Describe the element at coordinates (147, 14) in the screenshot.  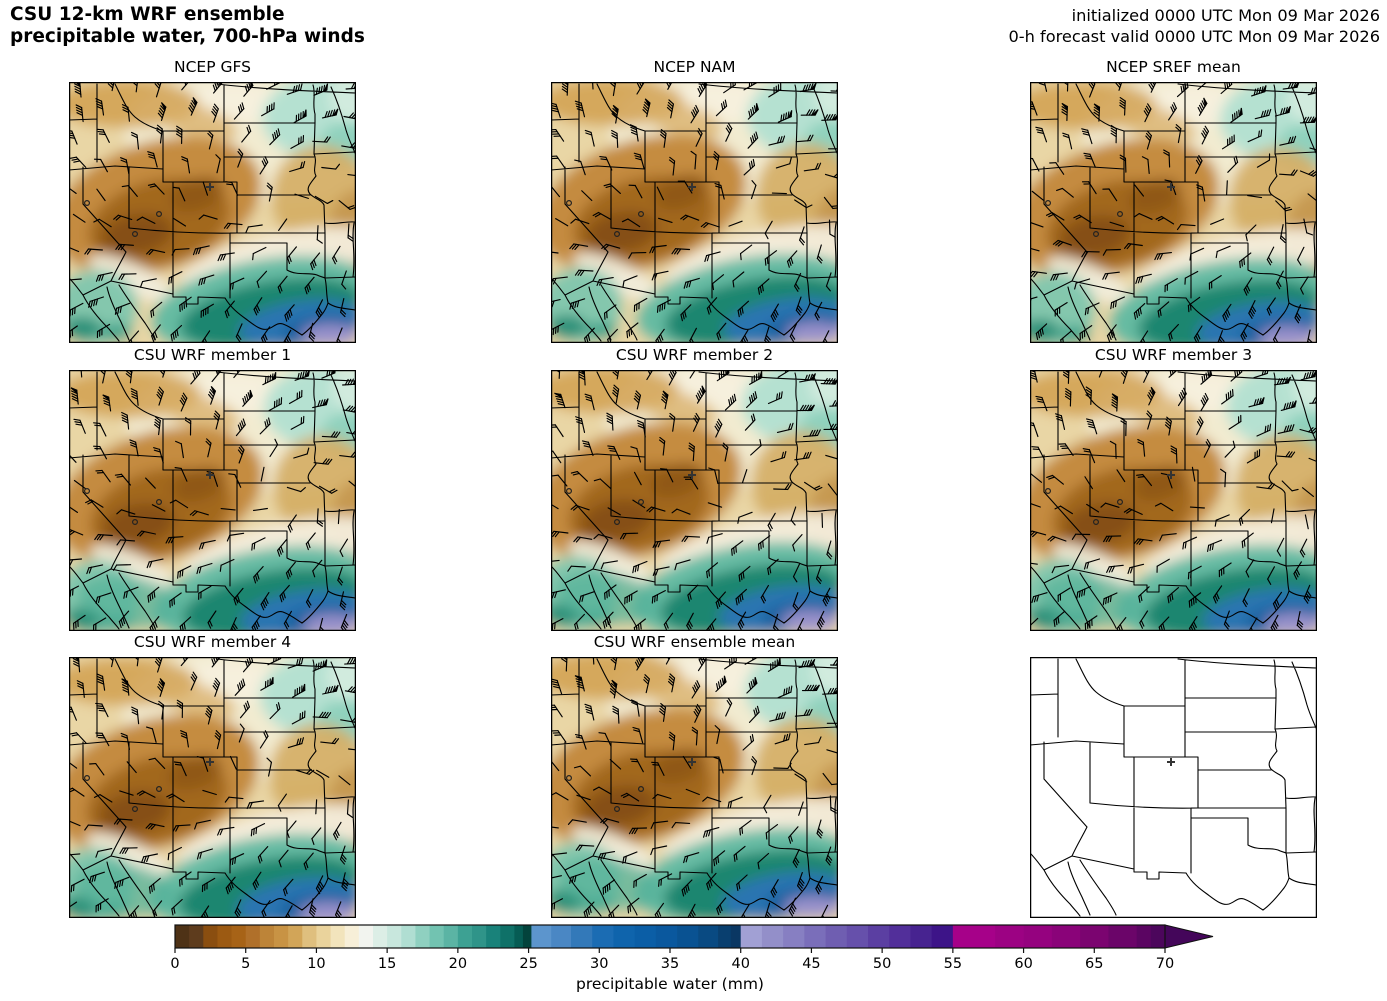
I see `figure-title-line1: CSU 12-km WRF ensemble` at that location.